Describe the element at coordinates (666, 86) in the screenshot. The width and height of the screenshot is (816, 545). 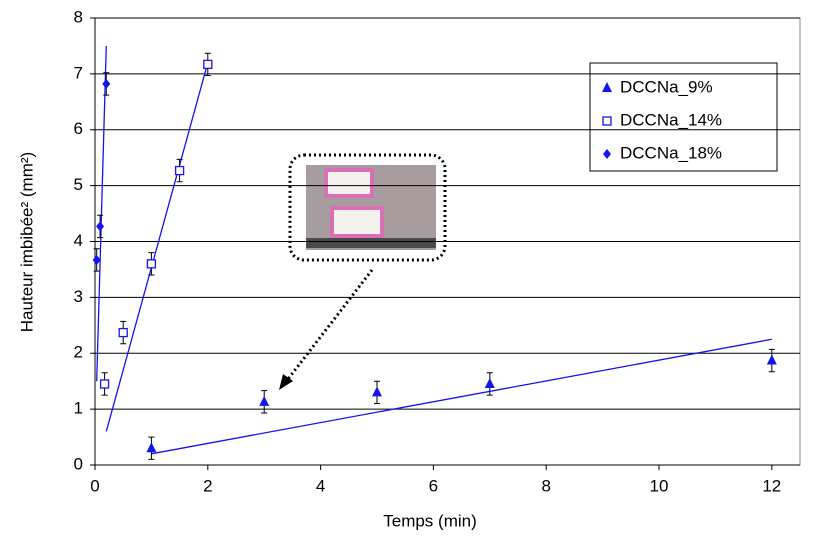
I see `legend-label: DCCNa_9%` at that location.